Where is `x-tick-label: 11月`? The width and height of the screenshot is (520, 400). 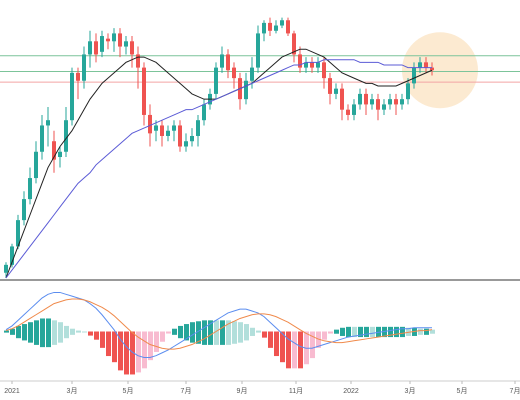
x-tick-label: 11月 is located at coordinates (296, 391).